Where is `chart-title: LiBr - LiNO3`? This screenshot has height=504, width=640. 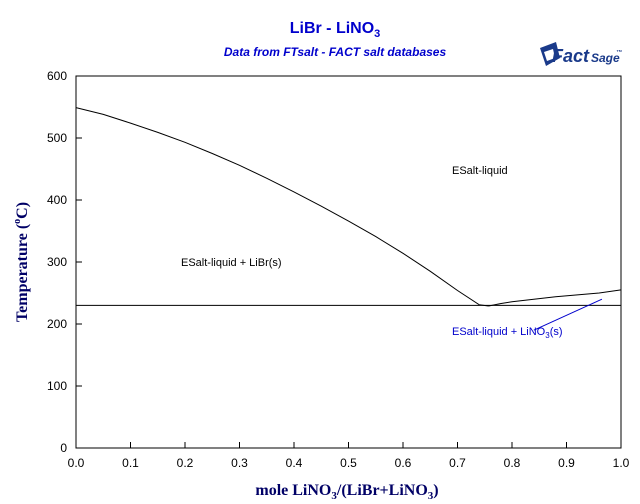
chart-title: LiBr - LiNO3 is located at coordinates (335, 30).